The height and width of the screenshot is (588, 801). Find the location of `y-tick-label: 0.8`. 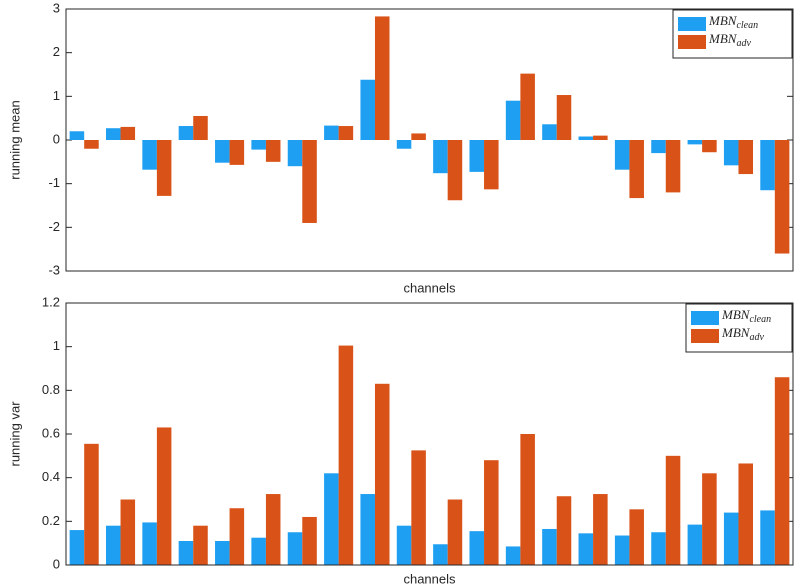

y-tick-label: 0.8 is located at coordinates (51, 389).